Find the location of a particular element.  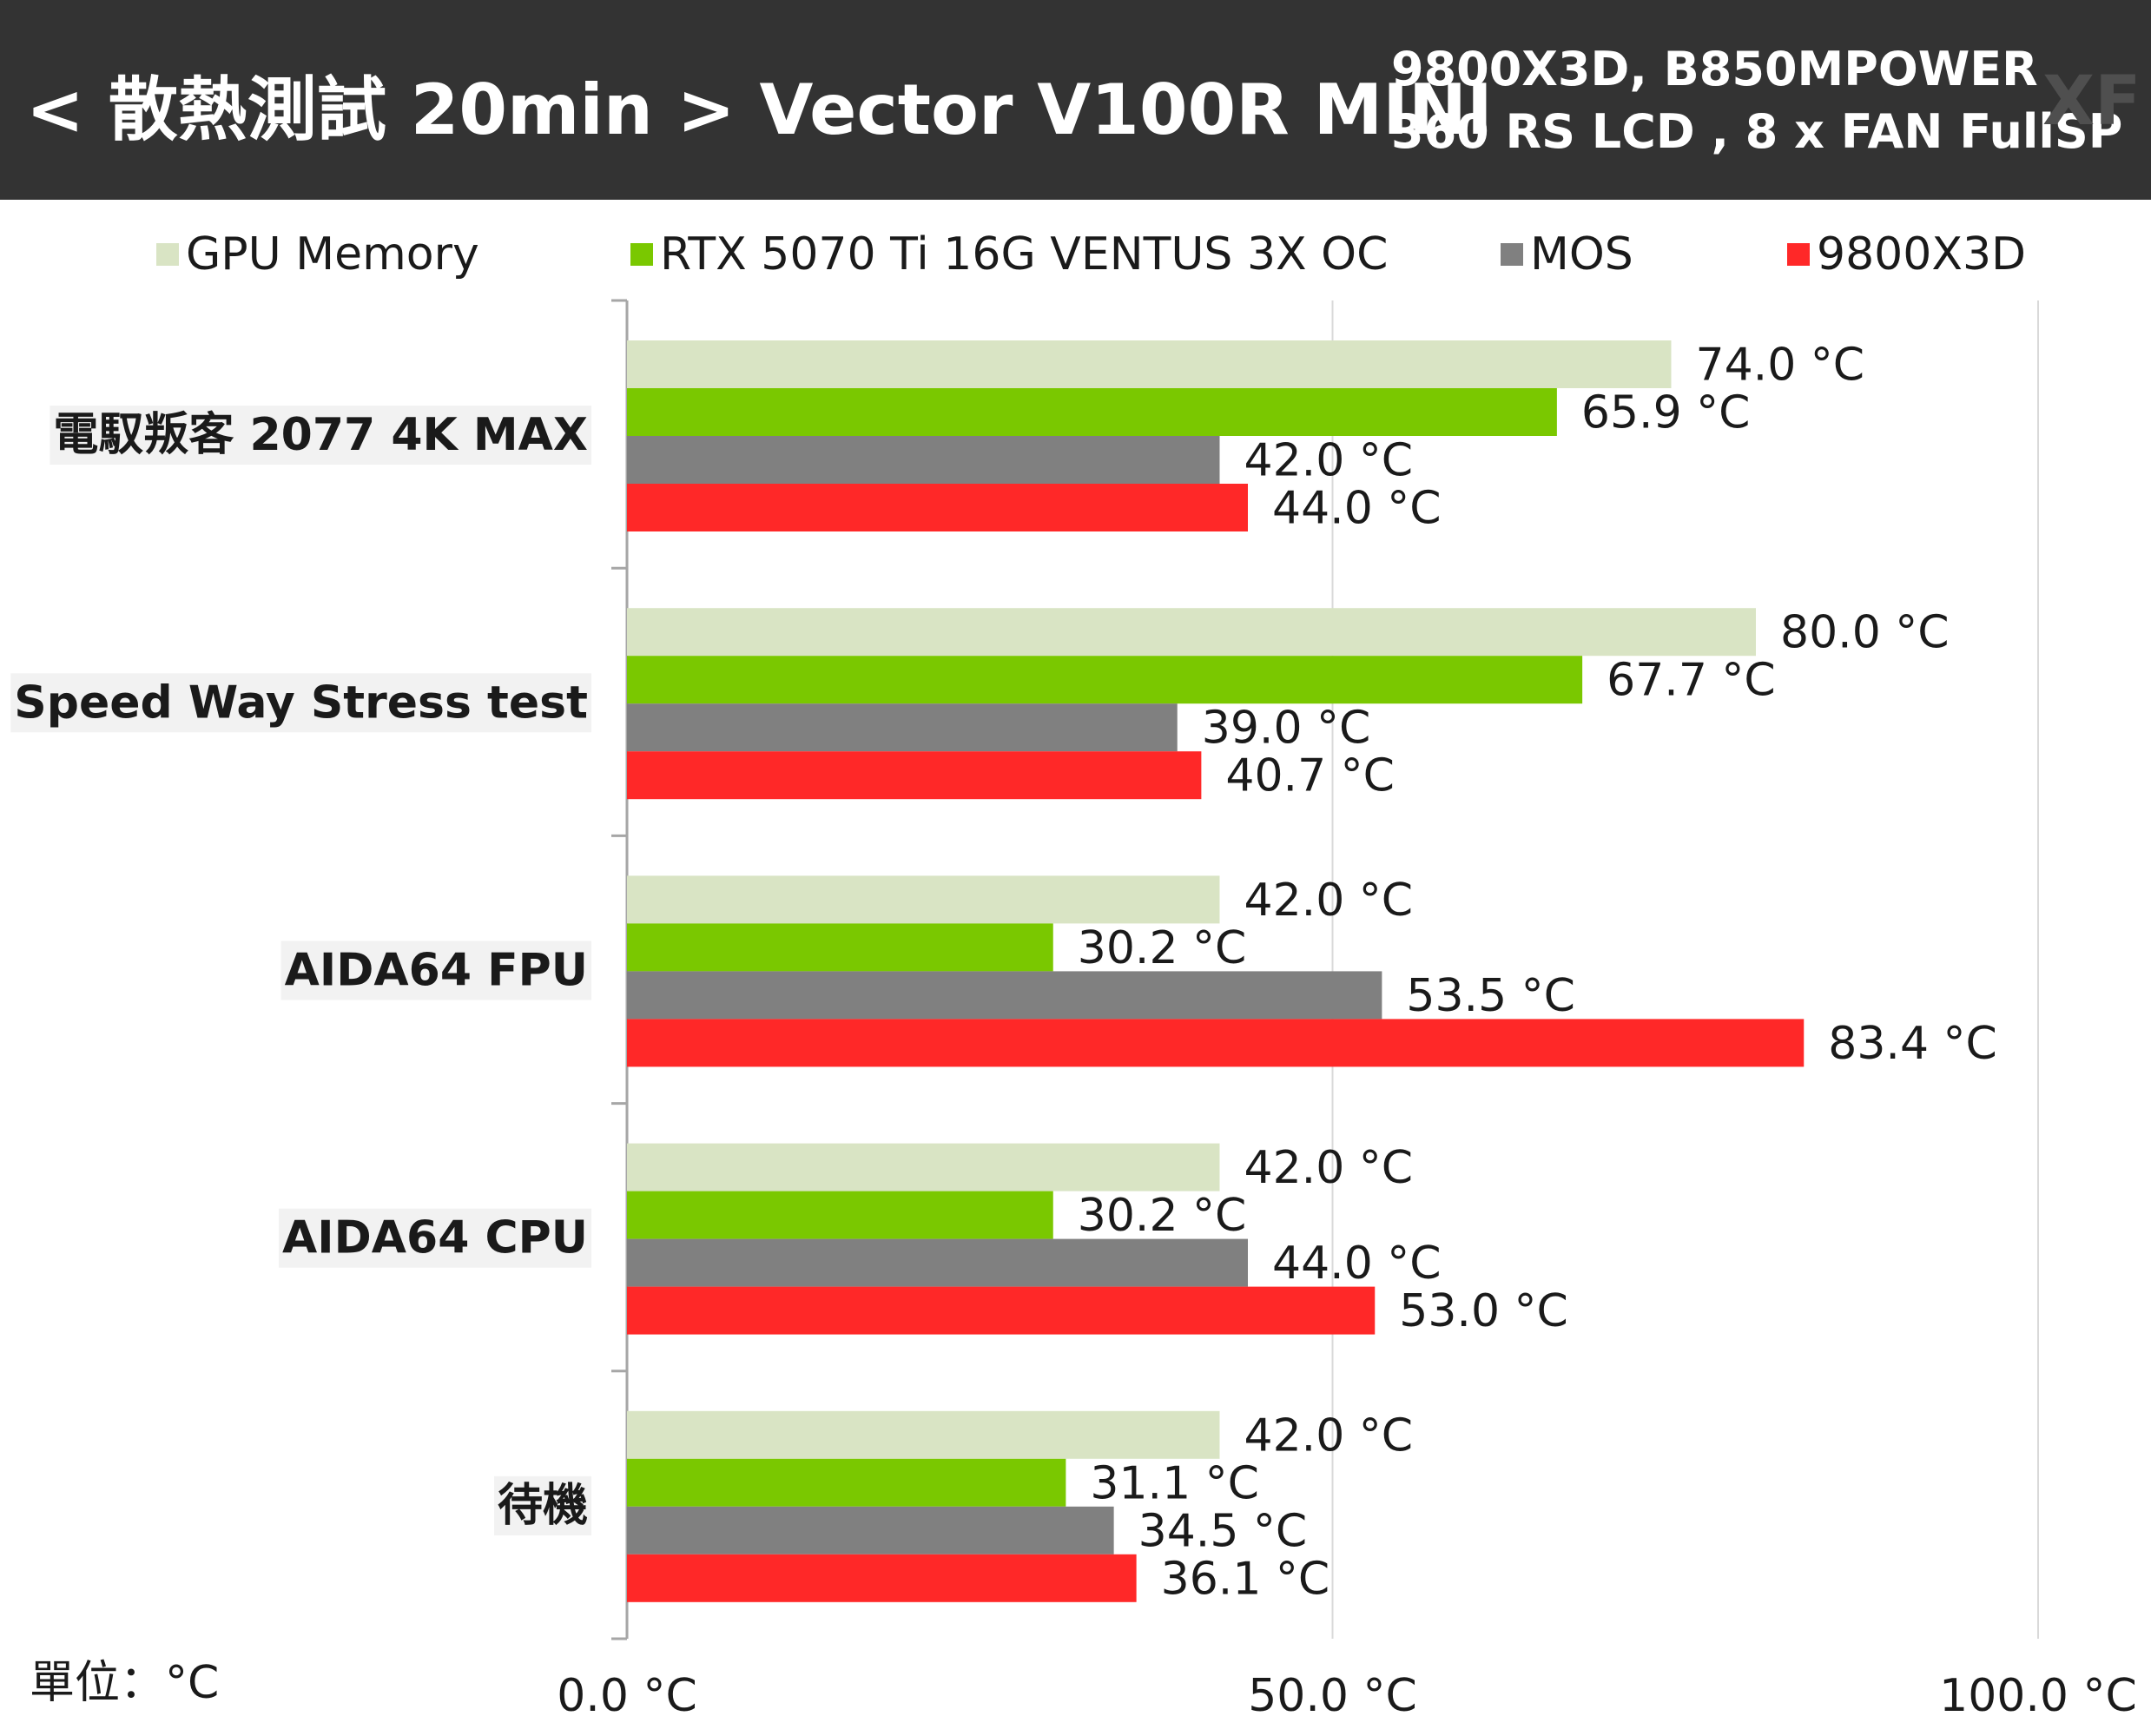

legend-item-9800x3d: 9800X3D is located at coordinates (1906, 254).